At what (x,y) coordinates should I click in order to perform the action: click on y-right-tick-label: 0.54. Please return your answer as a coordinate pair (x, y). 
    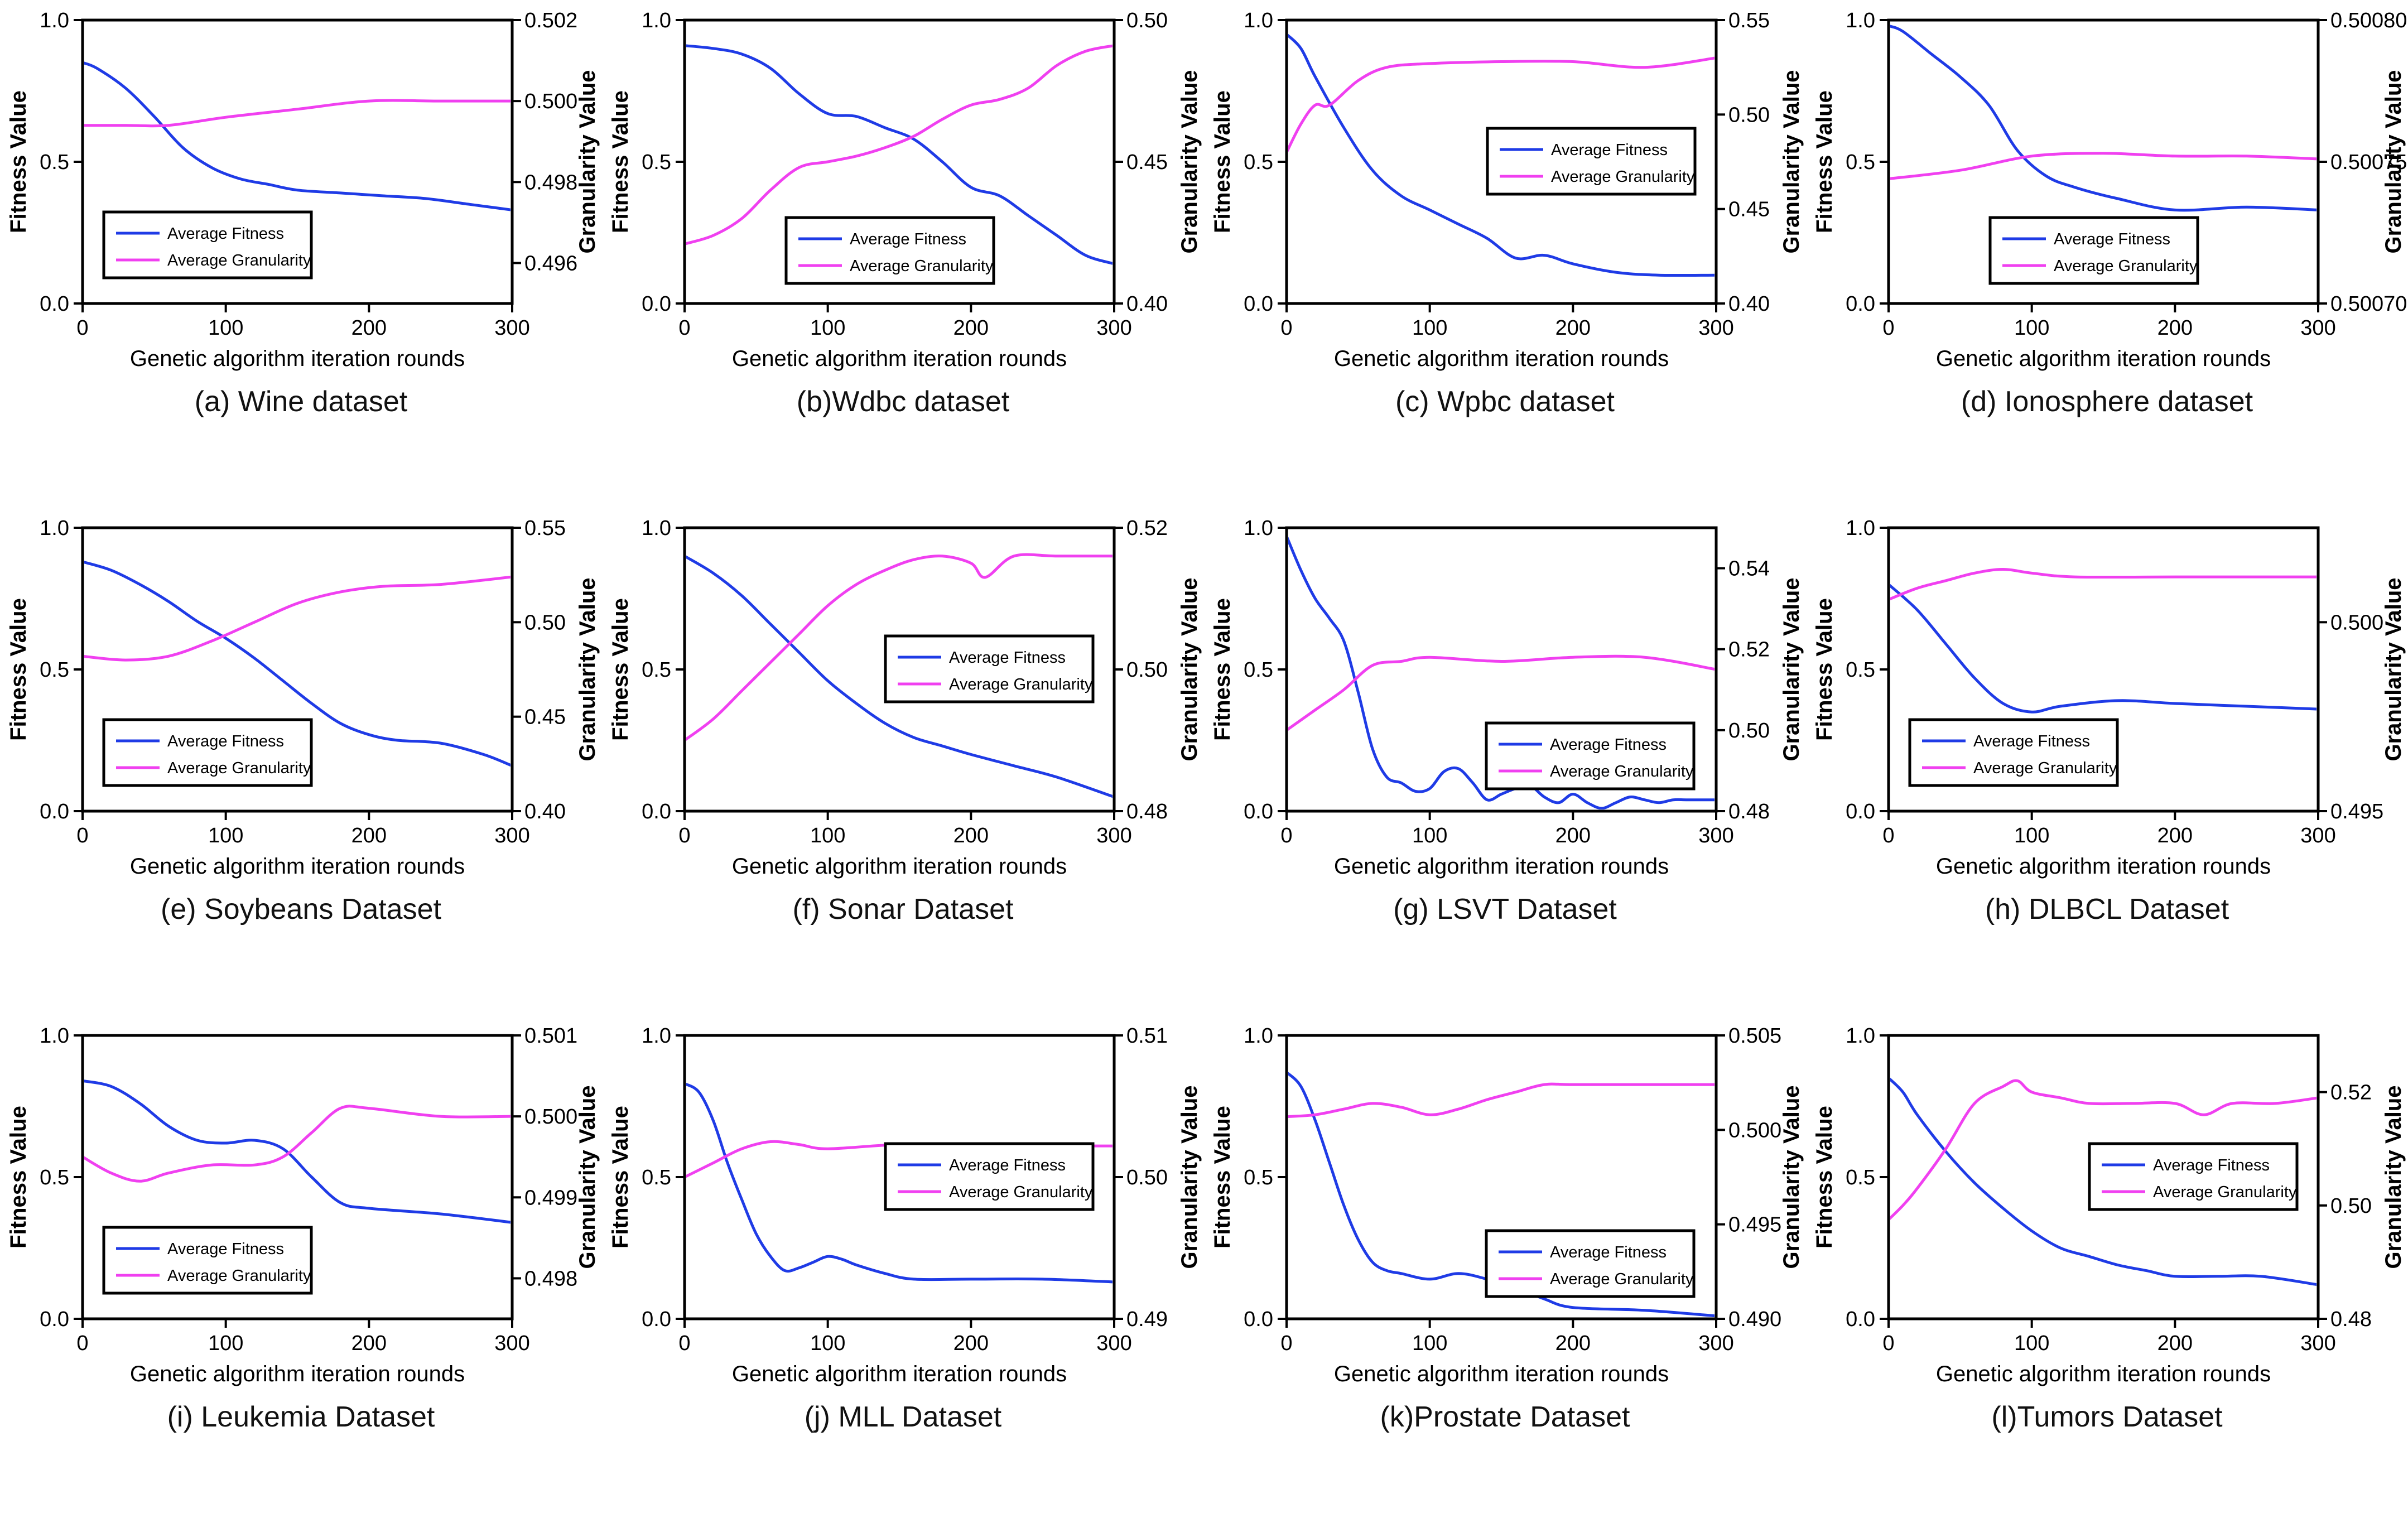
    Looking at the image, I should click on (1749, 569).